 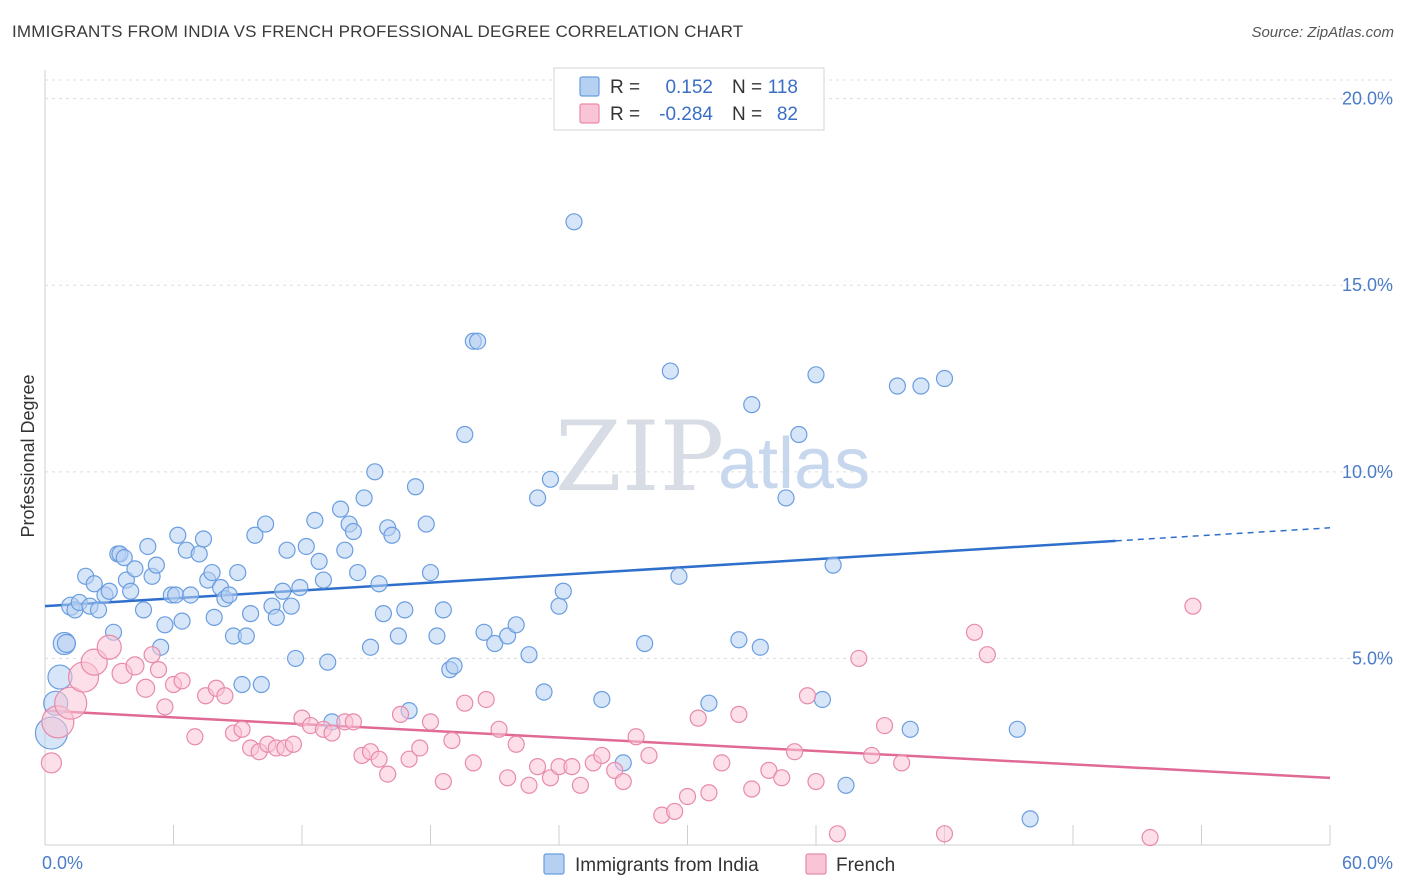 What do you see at coordinates (1367, 99) in the screenshot?
I see `y-tick-label-20: 20.0%` at bounding box center [1367, 99].